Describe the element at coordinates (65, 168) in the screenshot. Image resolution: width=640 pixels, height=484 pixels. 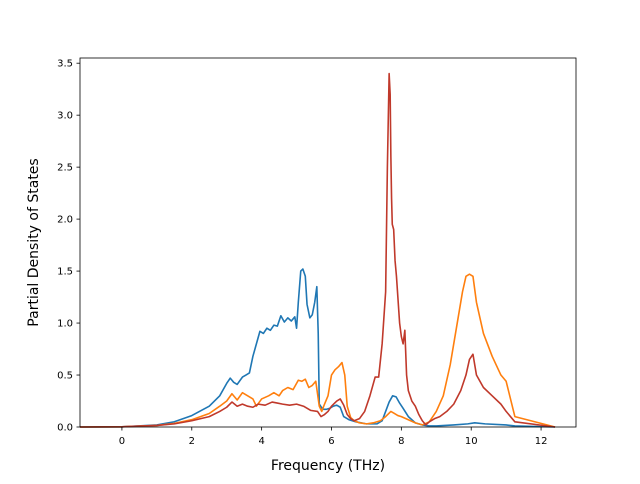
I see `y-tick-label: 2.5` at that location.